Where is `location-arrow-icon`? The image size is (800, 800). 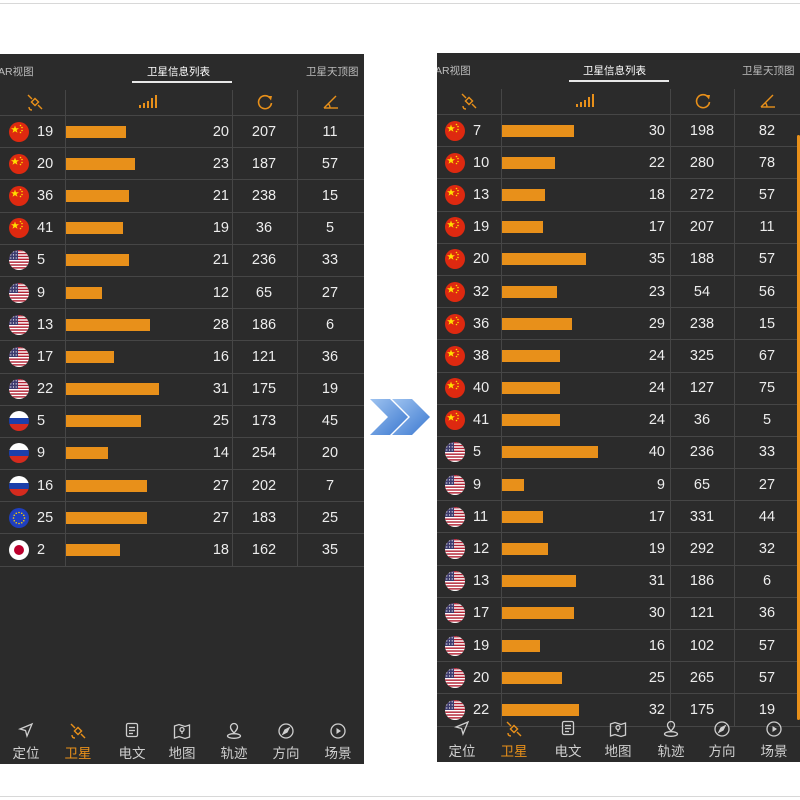
location-arrow-icon is located at coordinates (462, 730).